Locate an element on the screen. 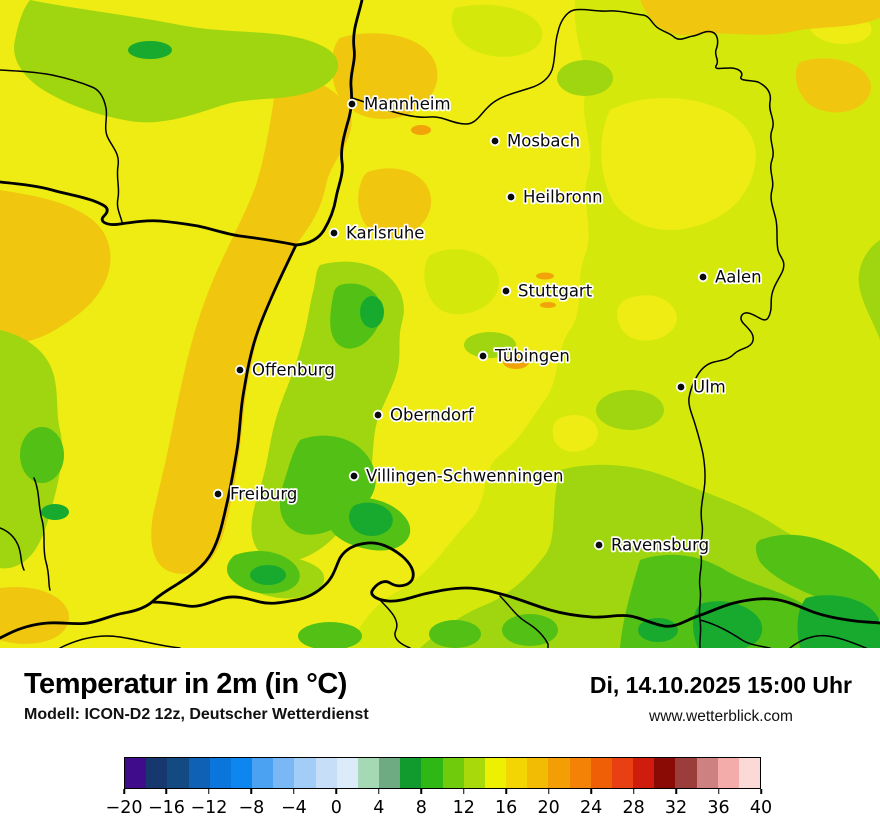  border-france-left is located at coordinates (12, 549).